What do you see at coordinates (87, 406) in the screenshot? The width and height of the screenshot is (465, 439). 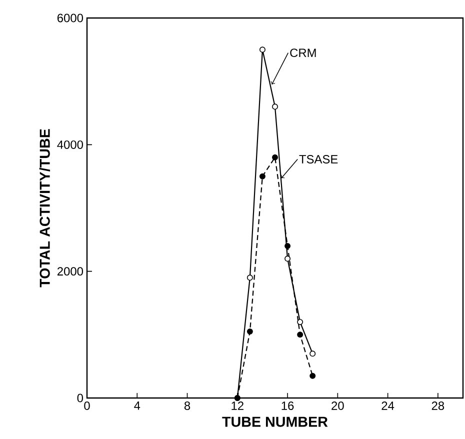 I see `x-tick-label: 0` at bounding box center [87, 406].